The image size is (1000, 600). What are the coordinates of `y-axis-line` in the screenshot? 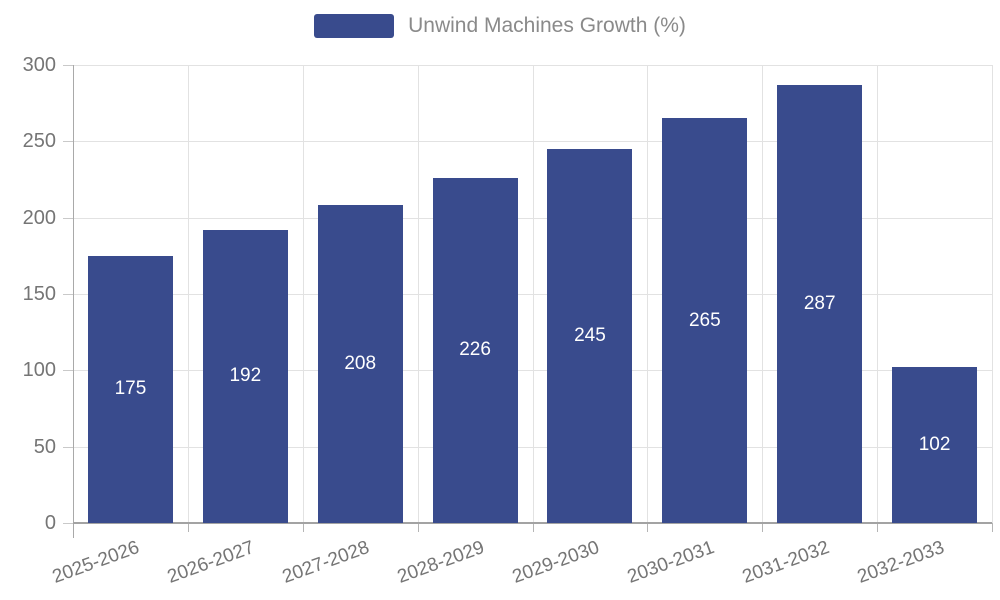 It's located at (73, 301).